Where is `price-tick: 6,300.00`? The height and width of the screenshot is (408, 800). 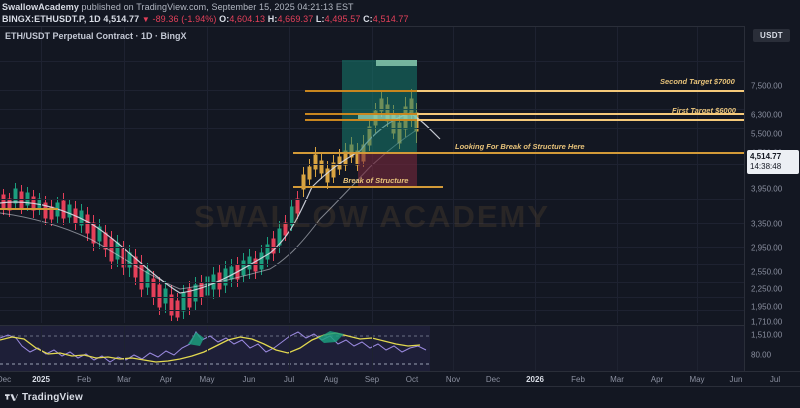
price-tick: 6,300.00 is located at coordinates (767, 115).